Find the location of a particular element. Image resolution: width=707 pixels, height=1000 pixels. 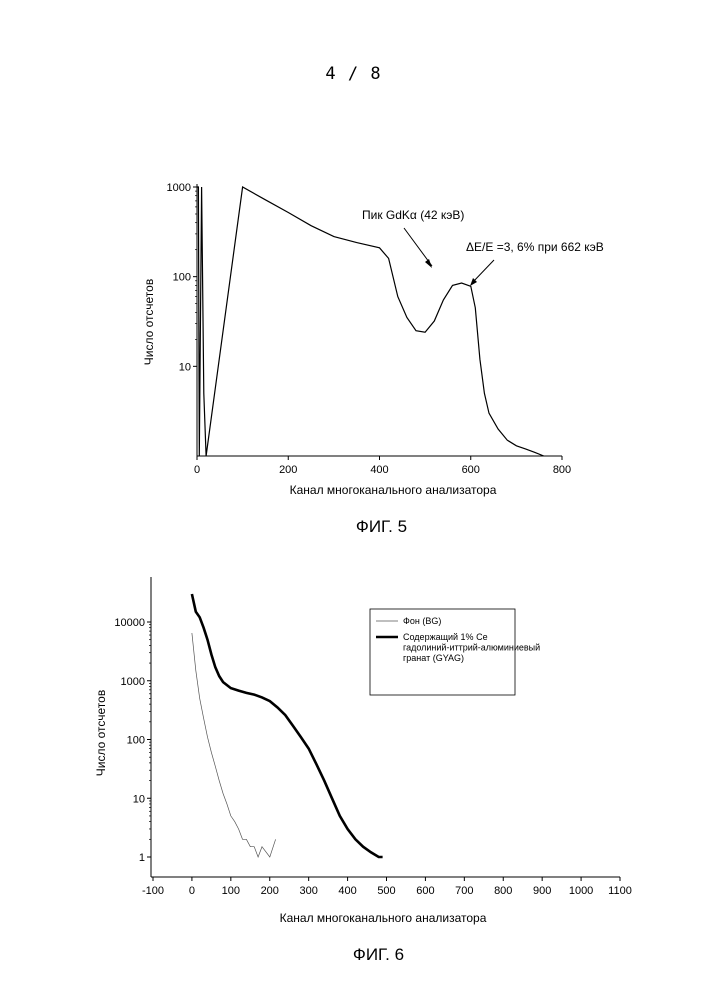

fig5-resolution-arrow is located at coordinates (483, 271).